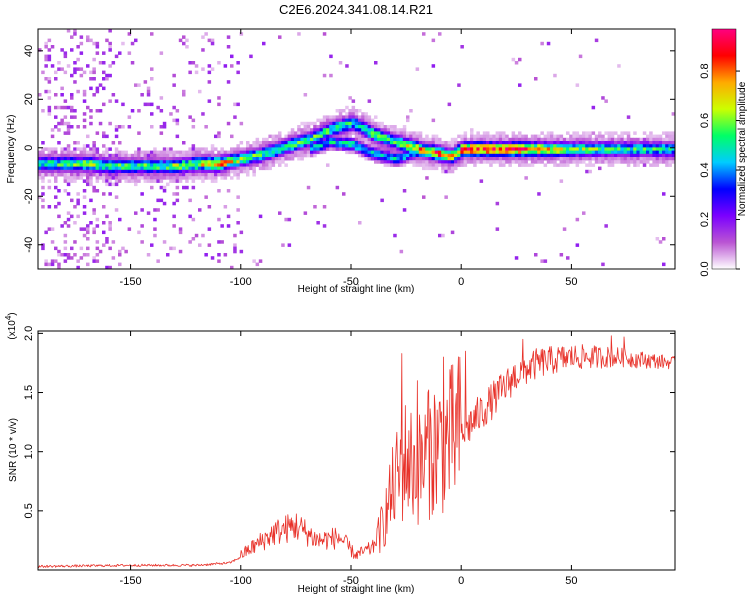 Image resolution: width=750 pixels, height=600 pixels. I want to click on snr-multiplier-exponent: 4, so click(8, 317).